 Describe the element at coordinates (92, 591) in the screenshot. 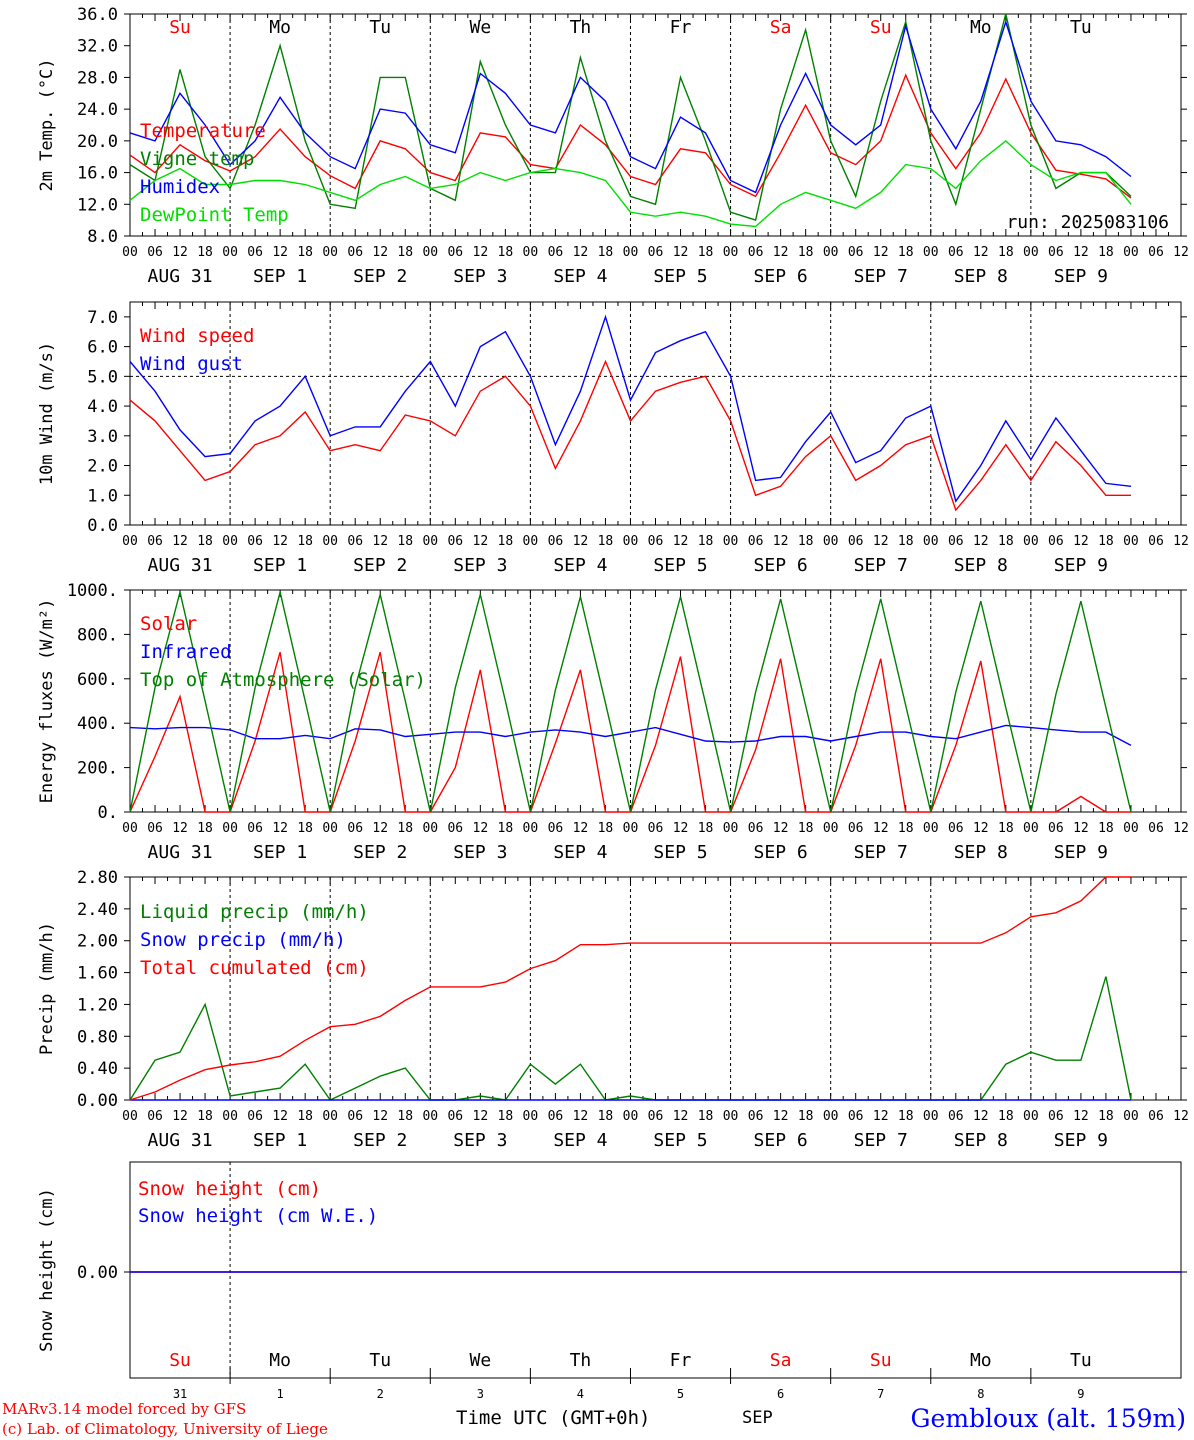

I see `y-tick-label: 1000.` at that location.